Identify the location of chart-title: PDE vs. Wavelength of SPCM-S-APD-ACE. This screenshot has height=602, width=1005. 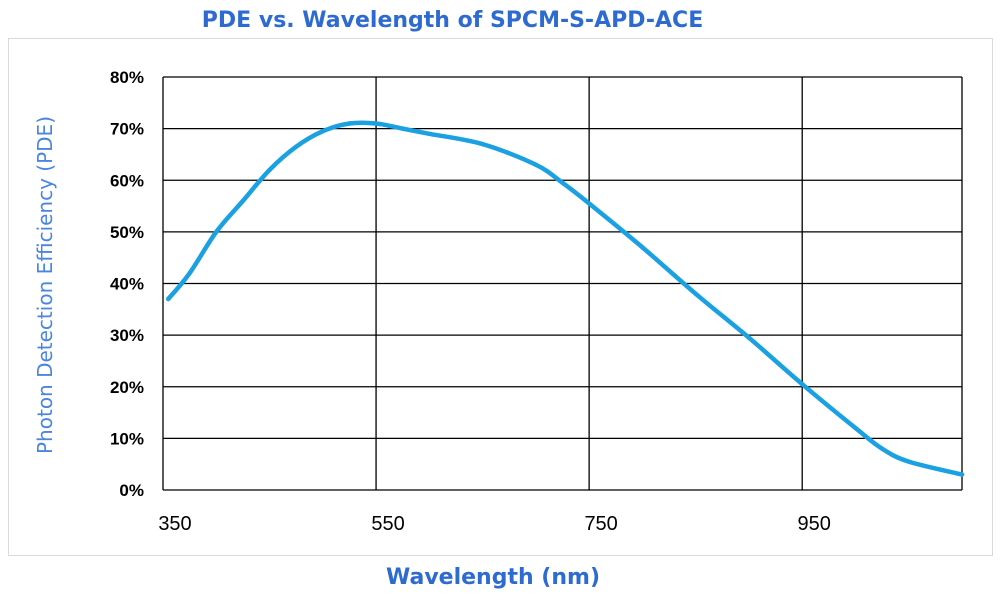
(452, 20).